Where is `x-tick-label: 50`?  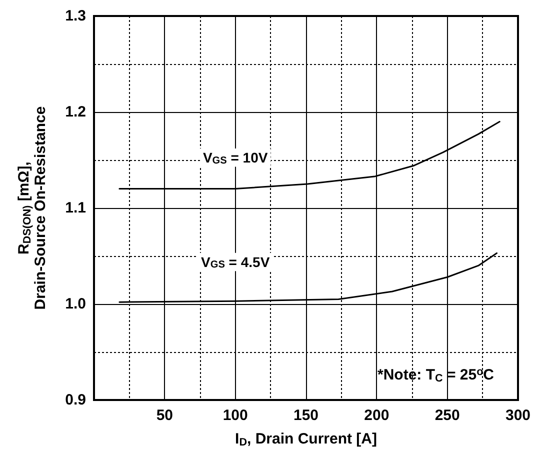
x-tick-label: 50 is located at coordinates (165, 415).